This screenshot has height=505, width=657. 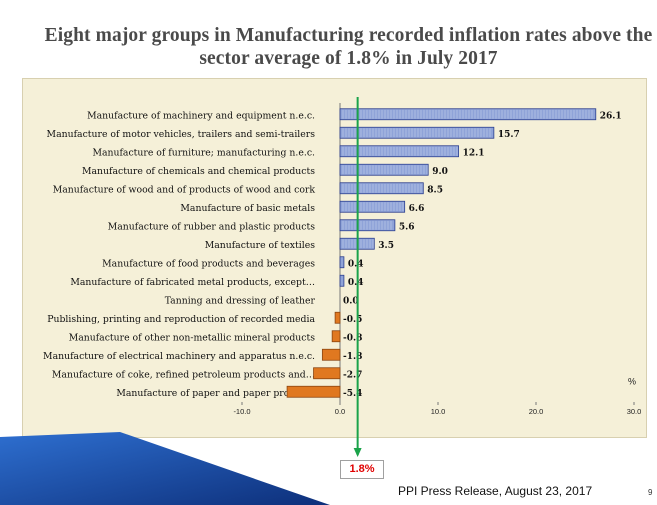 I want to click on blue-wedge-shape, so click(x=165, y=468).